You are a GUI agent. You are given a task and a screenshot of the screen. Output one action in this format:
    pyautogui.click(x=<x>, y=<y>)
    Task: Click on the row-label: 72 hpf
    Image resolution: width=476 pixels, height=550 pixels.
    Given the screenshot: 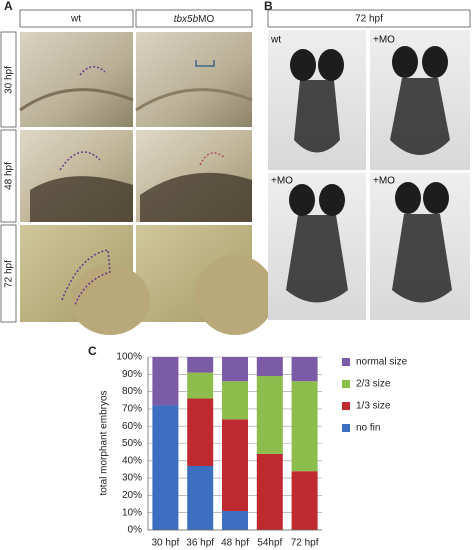 What is the action you would take?
    pyautogui.click(x=9, y=274)
    